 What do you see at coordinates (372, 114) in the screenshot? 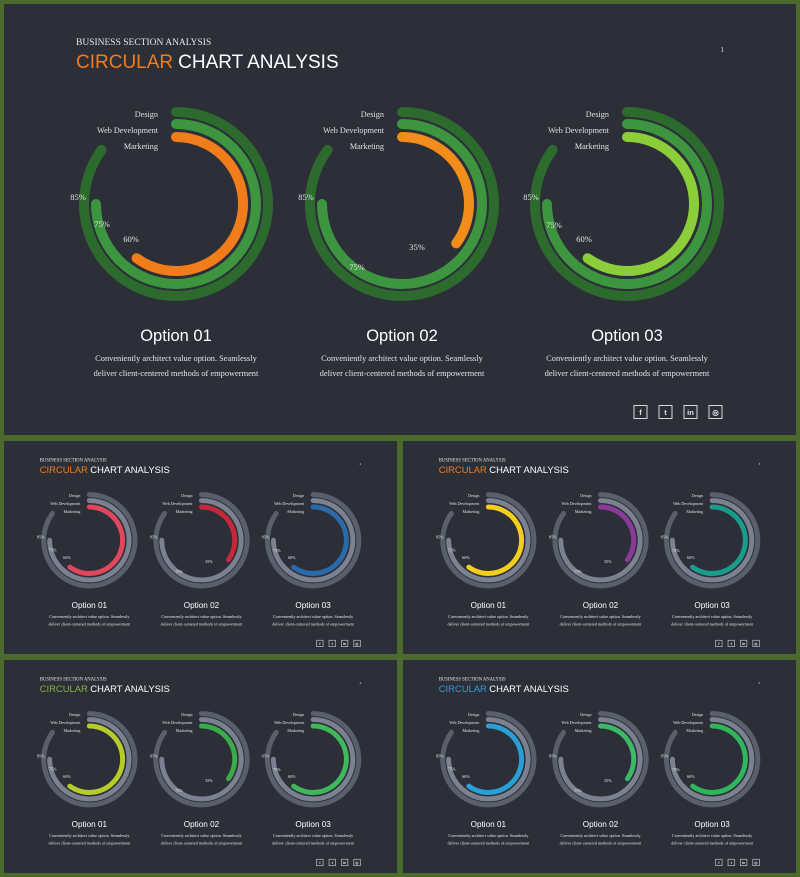
I see `legend-label: Design` at bounding box center [372, 114].